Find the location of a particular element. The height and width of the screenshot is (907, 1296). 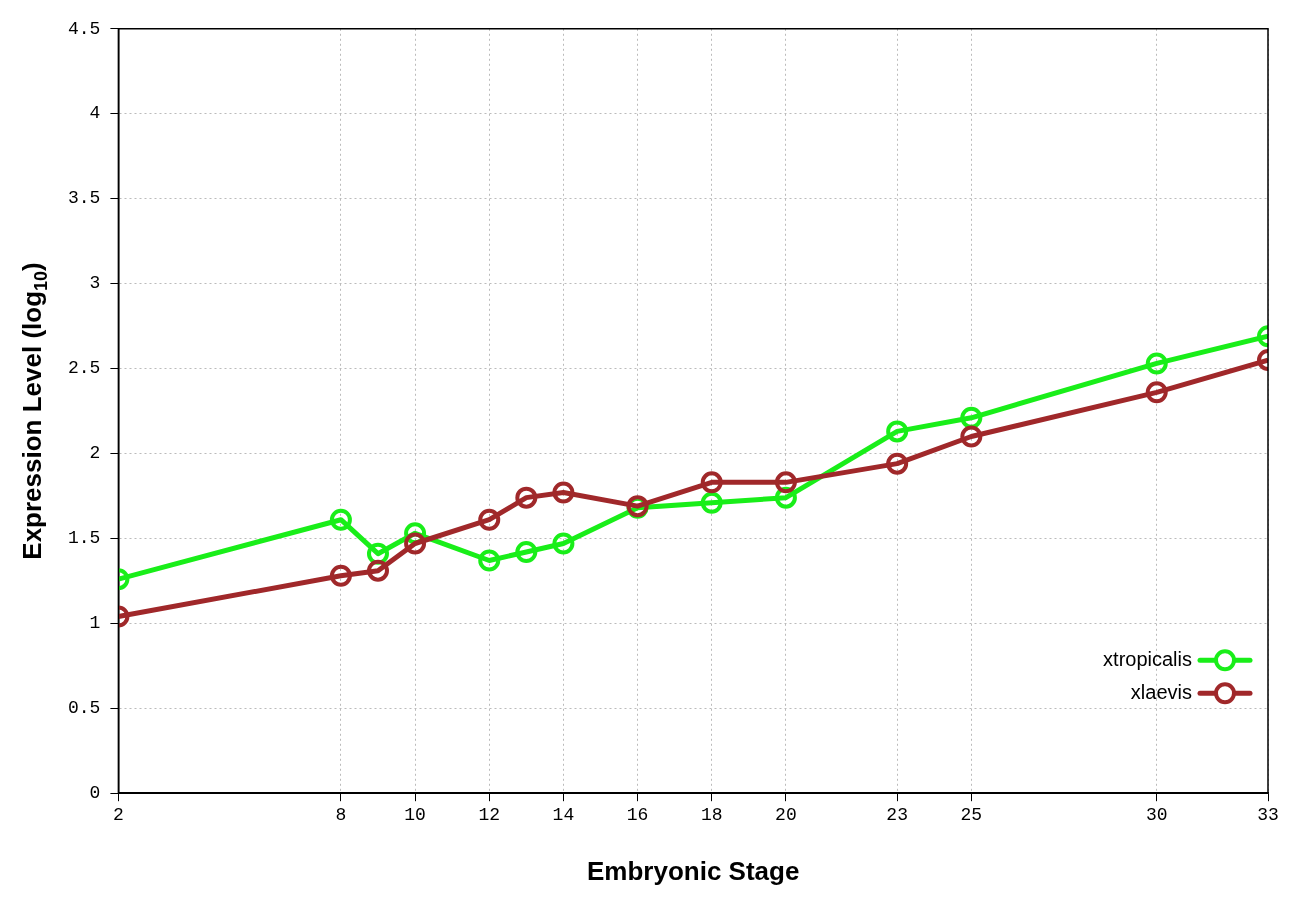

y-tick-label: 0.5 is located at coordinates (84, 708).